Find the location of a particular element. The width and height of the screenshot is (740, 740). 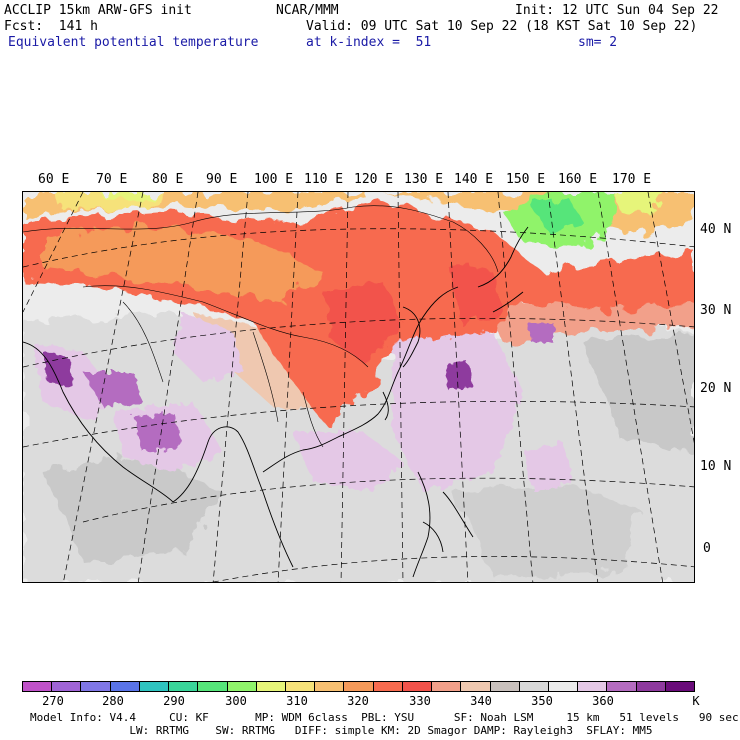

smoothing-label: sm= 2 is located at coordinates (598, 42).